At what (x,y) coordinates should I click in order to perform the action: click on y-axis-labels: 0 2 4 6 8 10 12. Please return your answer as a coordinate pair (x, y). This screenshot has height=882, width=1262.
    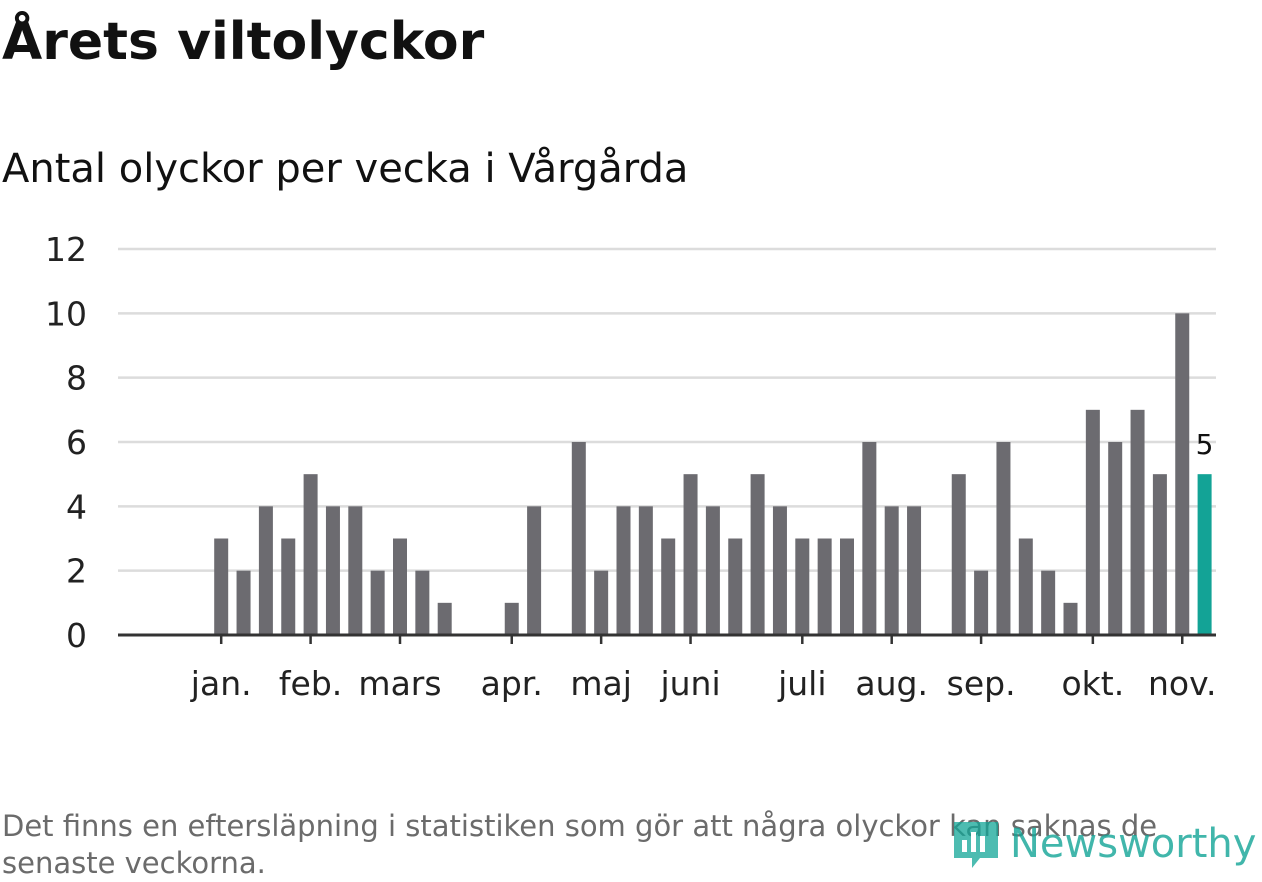
    Looking at the image, I should click on (66, 442).